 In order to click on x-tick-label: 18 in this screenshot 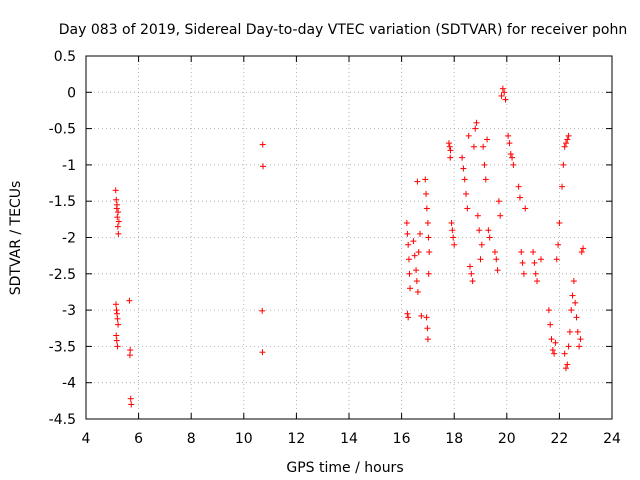, I will do `click(454, 439)`.